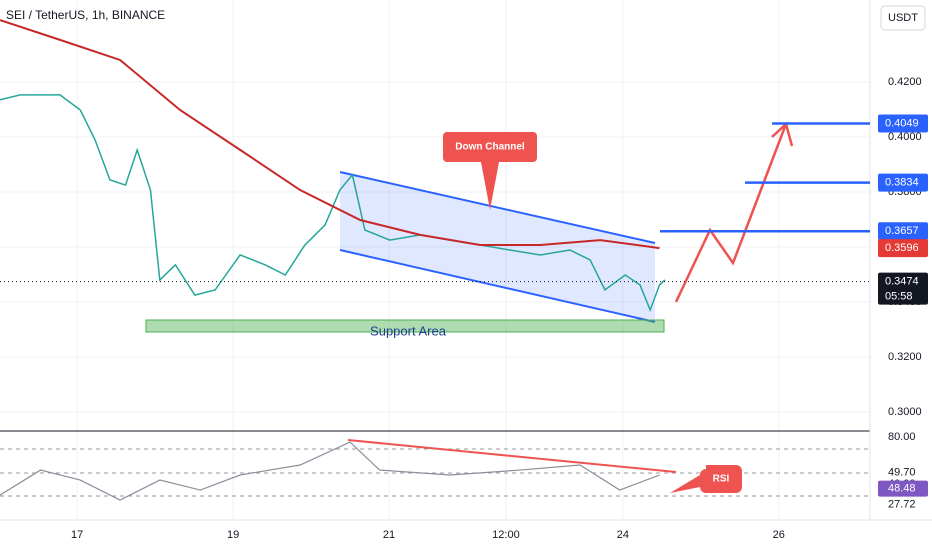  Describe the element at coordinates (389, 535) in the screenshot. I see `x-tick-label: 21` at that location.